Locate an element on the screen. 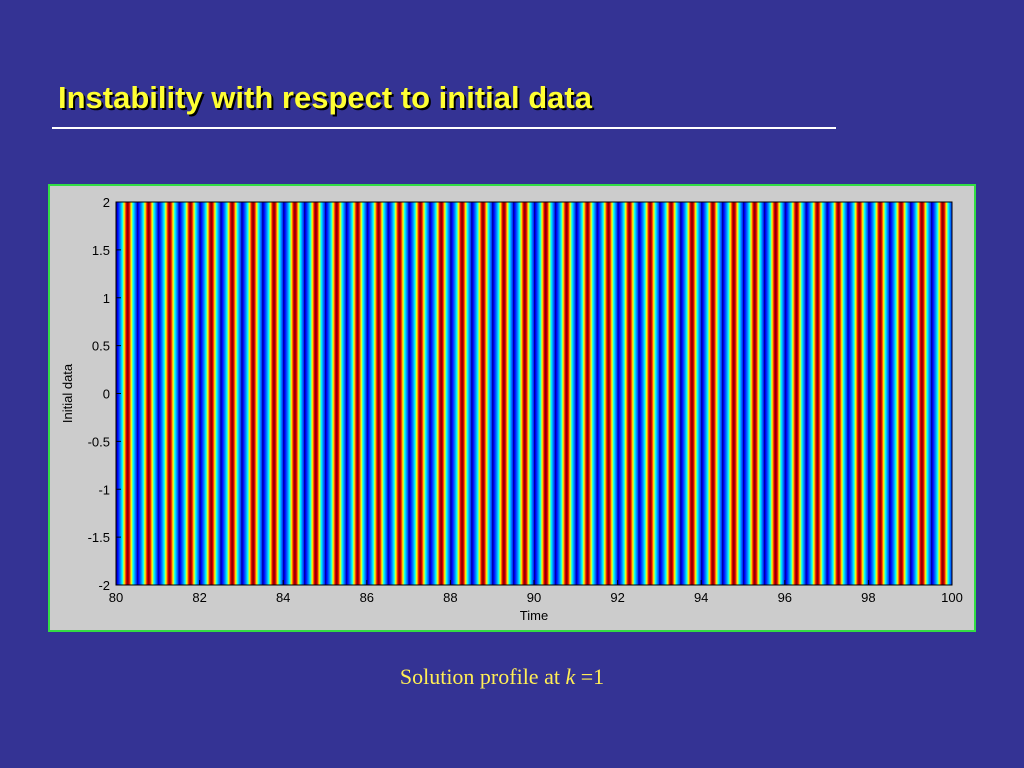 The height and width of the screenshot is (768, 1024). x-tick-label: 82 is located at coordinates (199, 597).